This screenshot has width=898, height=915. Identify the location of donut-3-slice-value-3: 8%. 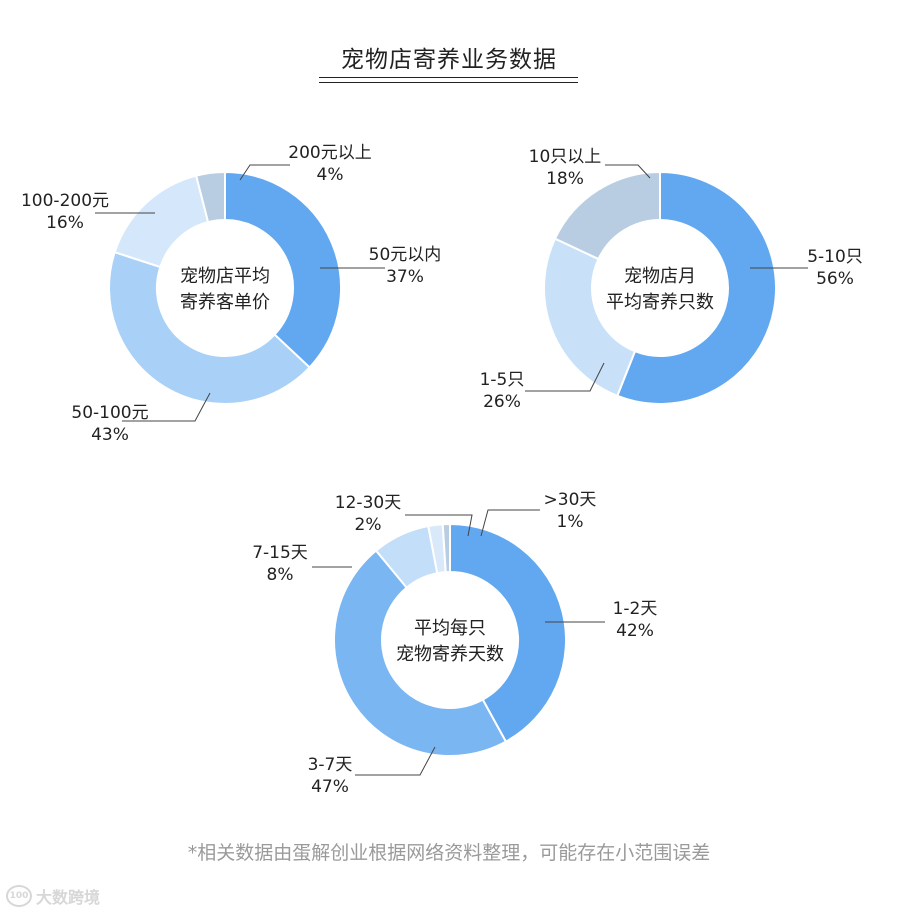
(280, 575).